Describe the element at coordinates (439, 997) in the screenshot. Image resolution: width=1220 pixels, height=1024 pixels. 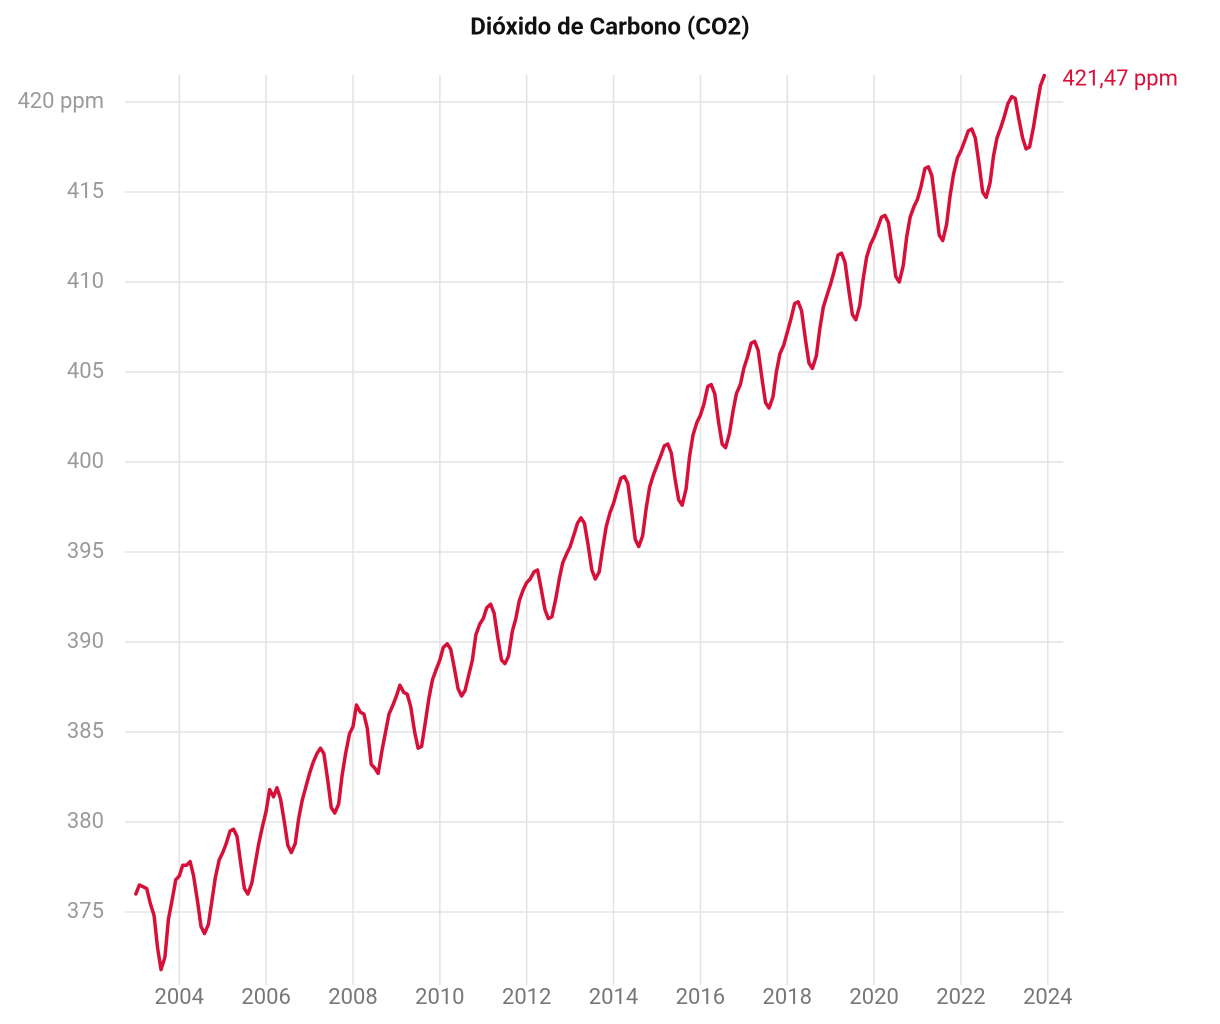
I see `x-tick-label: 2010` at that location.